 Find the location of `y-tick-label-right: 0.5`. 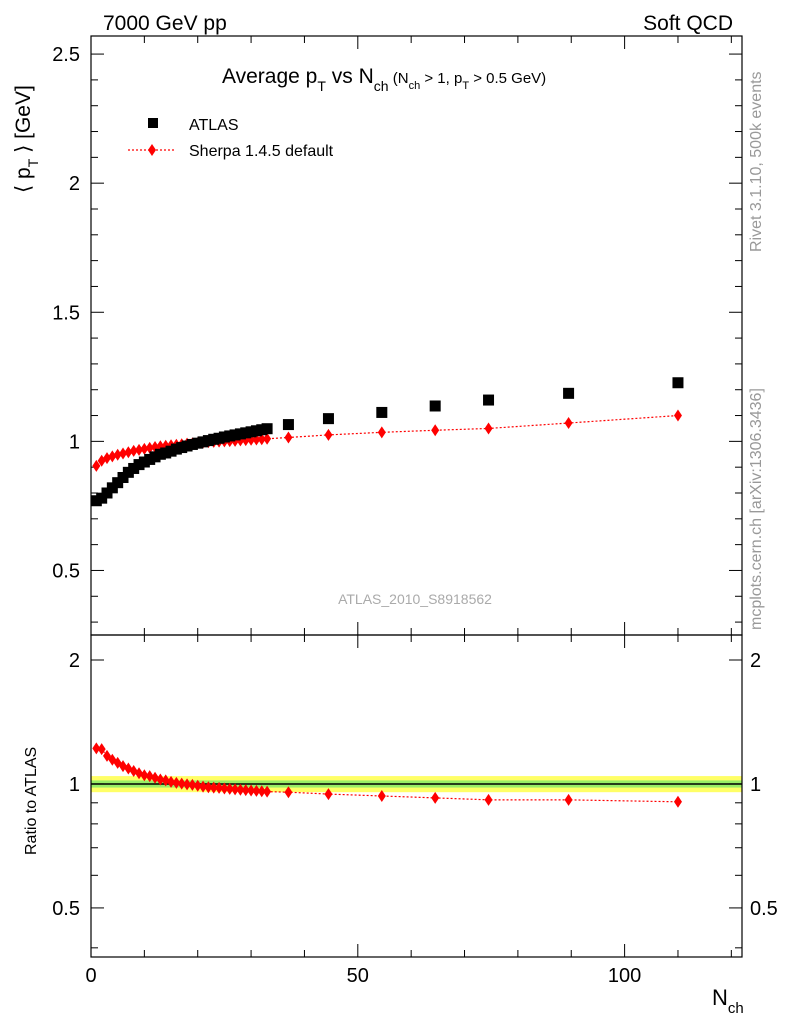

y-tick-label-right: 0.5 is located at coordinates (764, 909).